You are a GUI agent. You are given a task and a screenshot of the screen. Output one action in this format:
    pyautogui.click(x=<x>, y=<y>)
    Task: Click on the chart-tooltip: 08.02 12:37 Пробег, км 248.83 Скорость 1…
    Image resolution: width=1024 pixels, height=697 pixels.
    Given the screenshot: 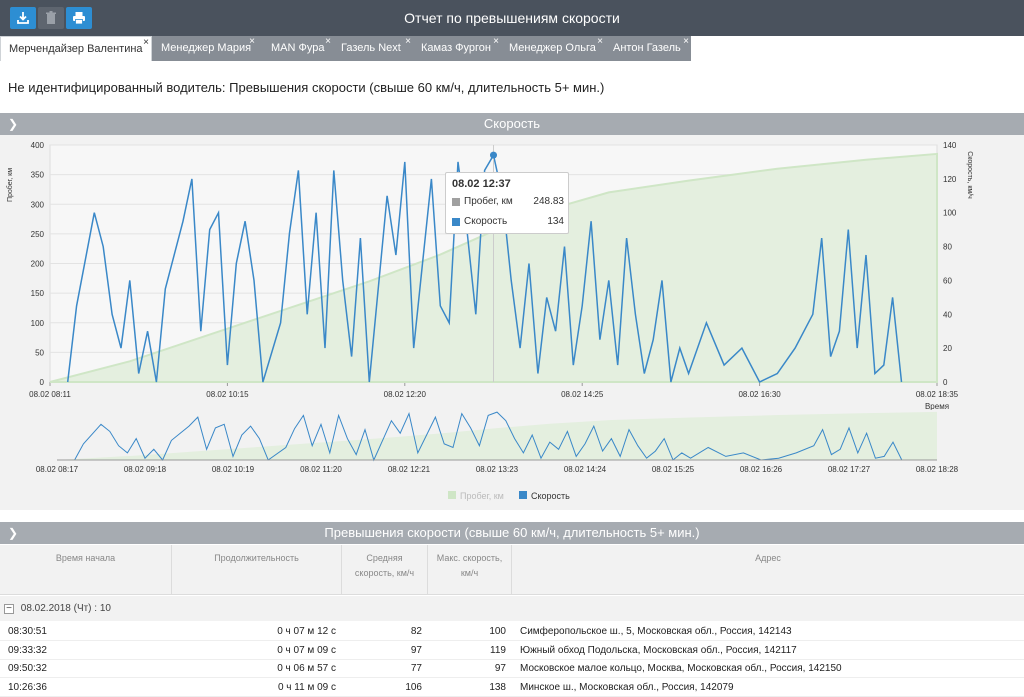 What is the action you would take?
    pyautogui.click(x=507, y=203)
    